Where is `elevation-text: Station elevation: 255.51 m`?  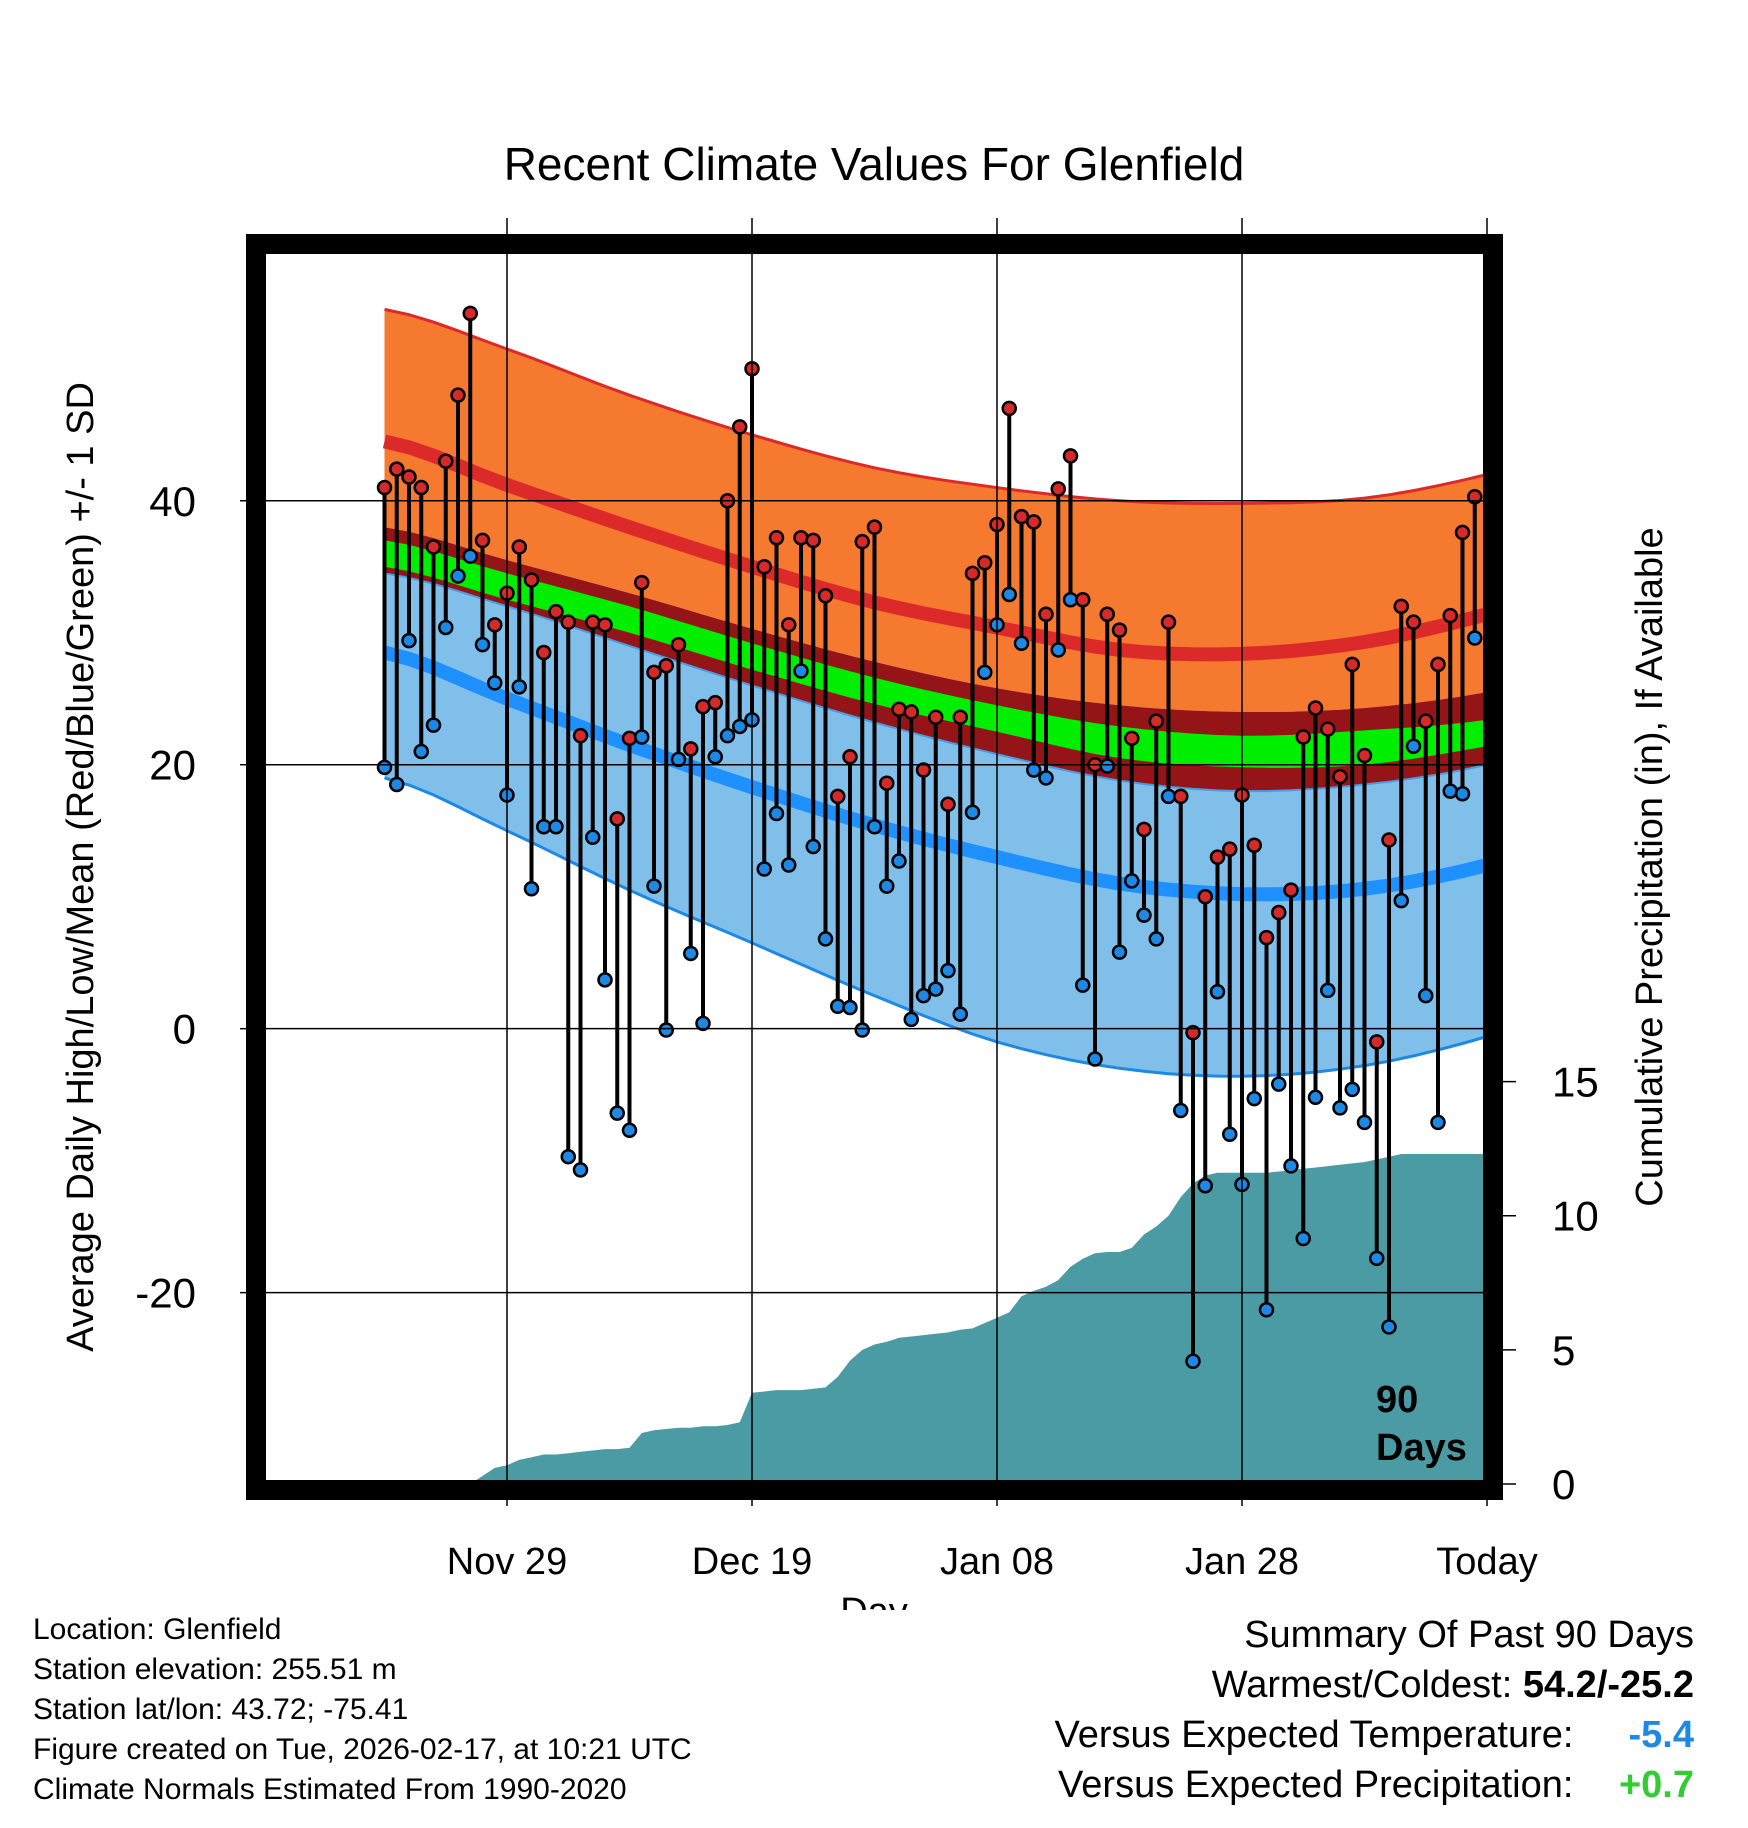 elevation-text: Station elevation: 255.51 m is located at coordinates (215, 1669).